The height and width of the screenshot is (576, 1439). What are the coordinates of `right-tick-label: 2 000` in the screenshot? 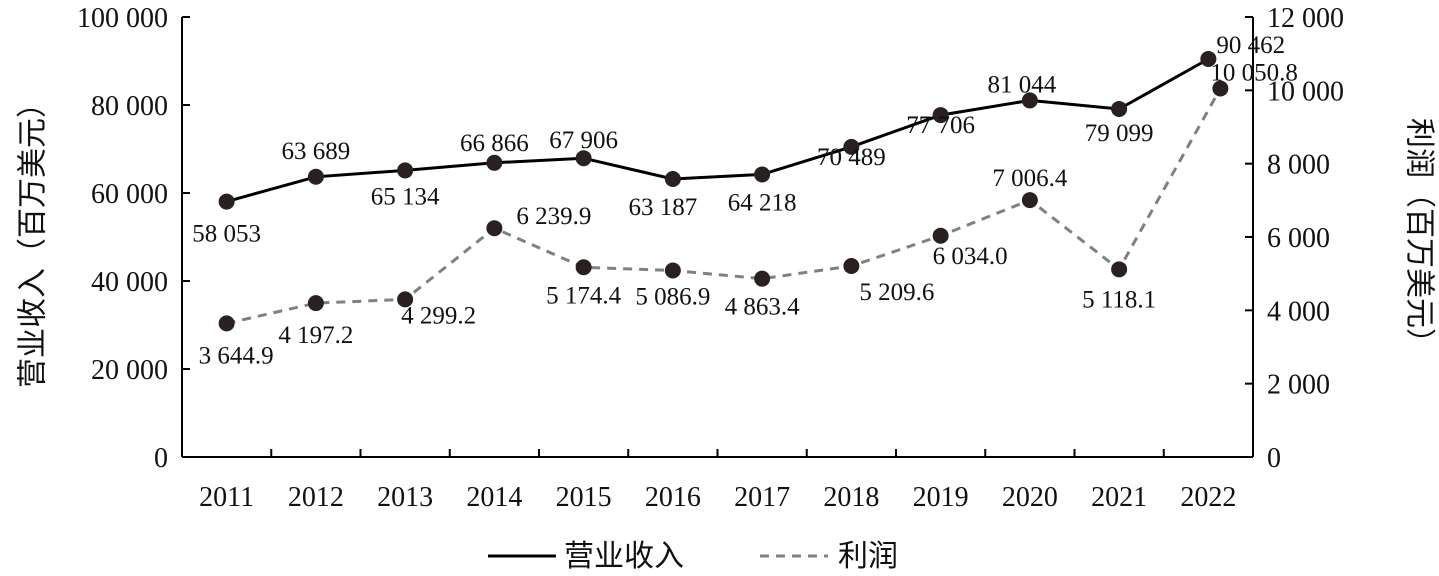 It's located at (1298, 385).